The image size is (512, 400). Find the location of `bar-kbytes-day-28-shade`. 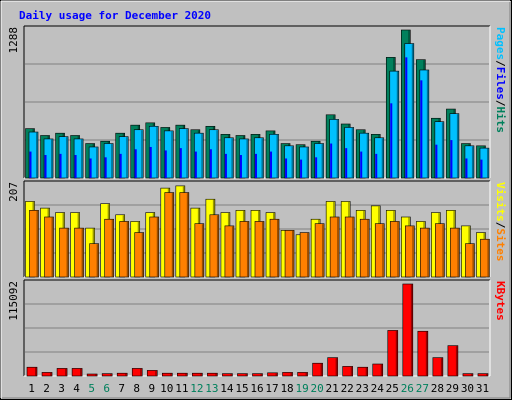

bar-kbytes-day-28-shade is located at coordinates (441, 367).